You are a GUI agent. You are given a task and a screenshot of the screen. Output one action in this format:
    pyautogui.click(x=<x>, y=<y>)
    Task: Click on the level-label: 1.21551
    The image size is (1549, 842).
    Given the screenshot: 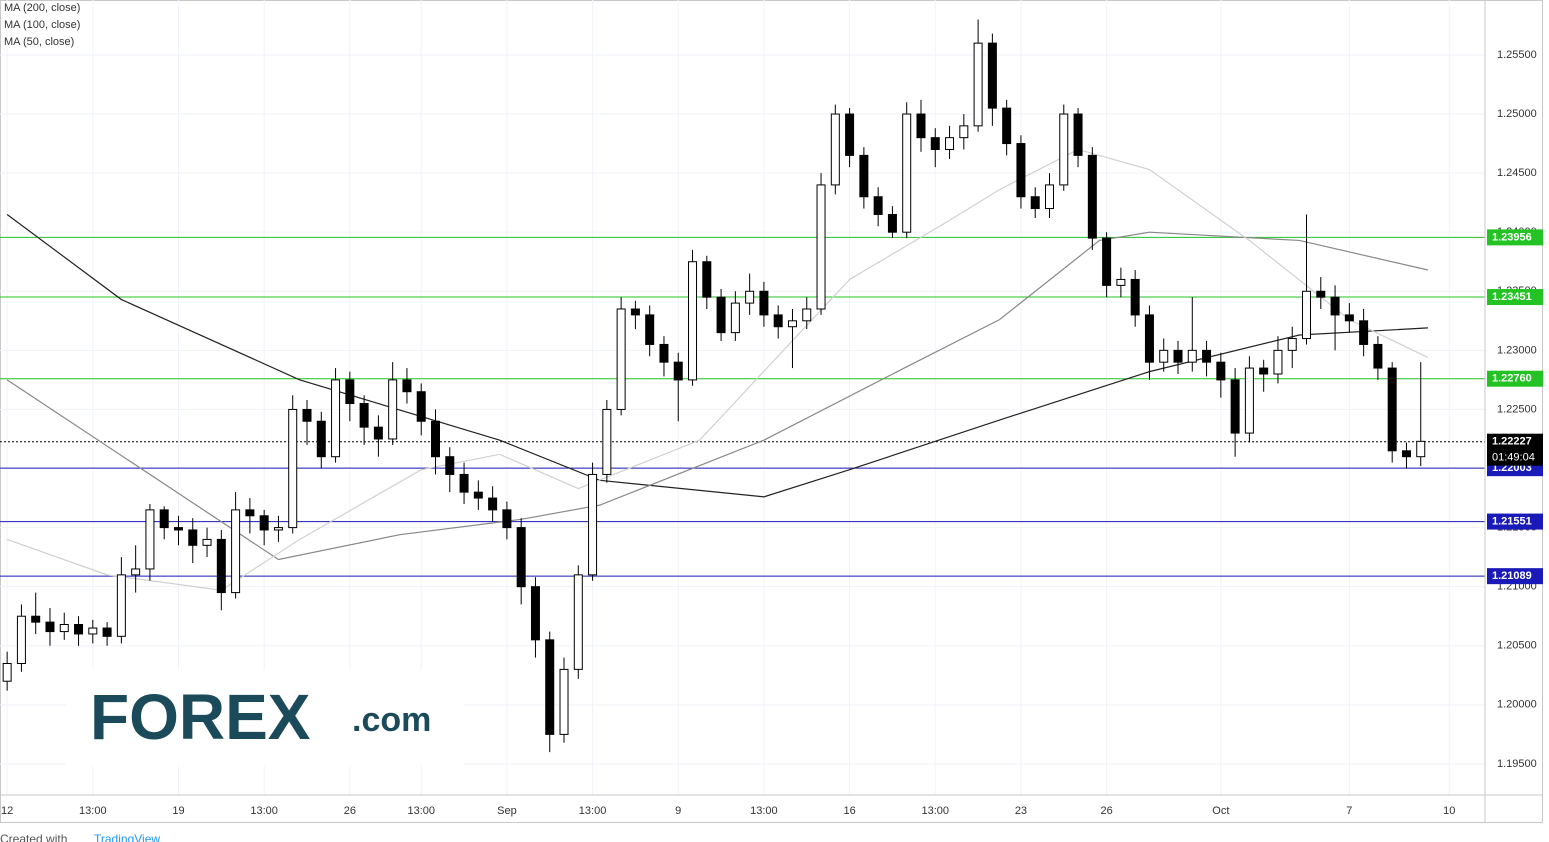 What is the action you would take?
    pyautogui.click(x=1512, y=521)
    